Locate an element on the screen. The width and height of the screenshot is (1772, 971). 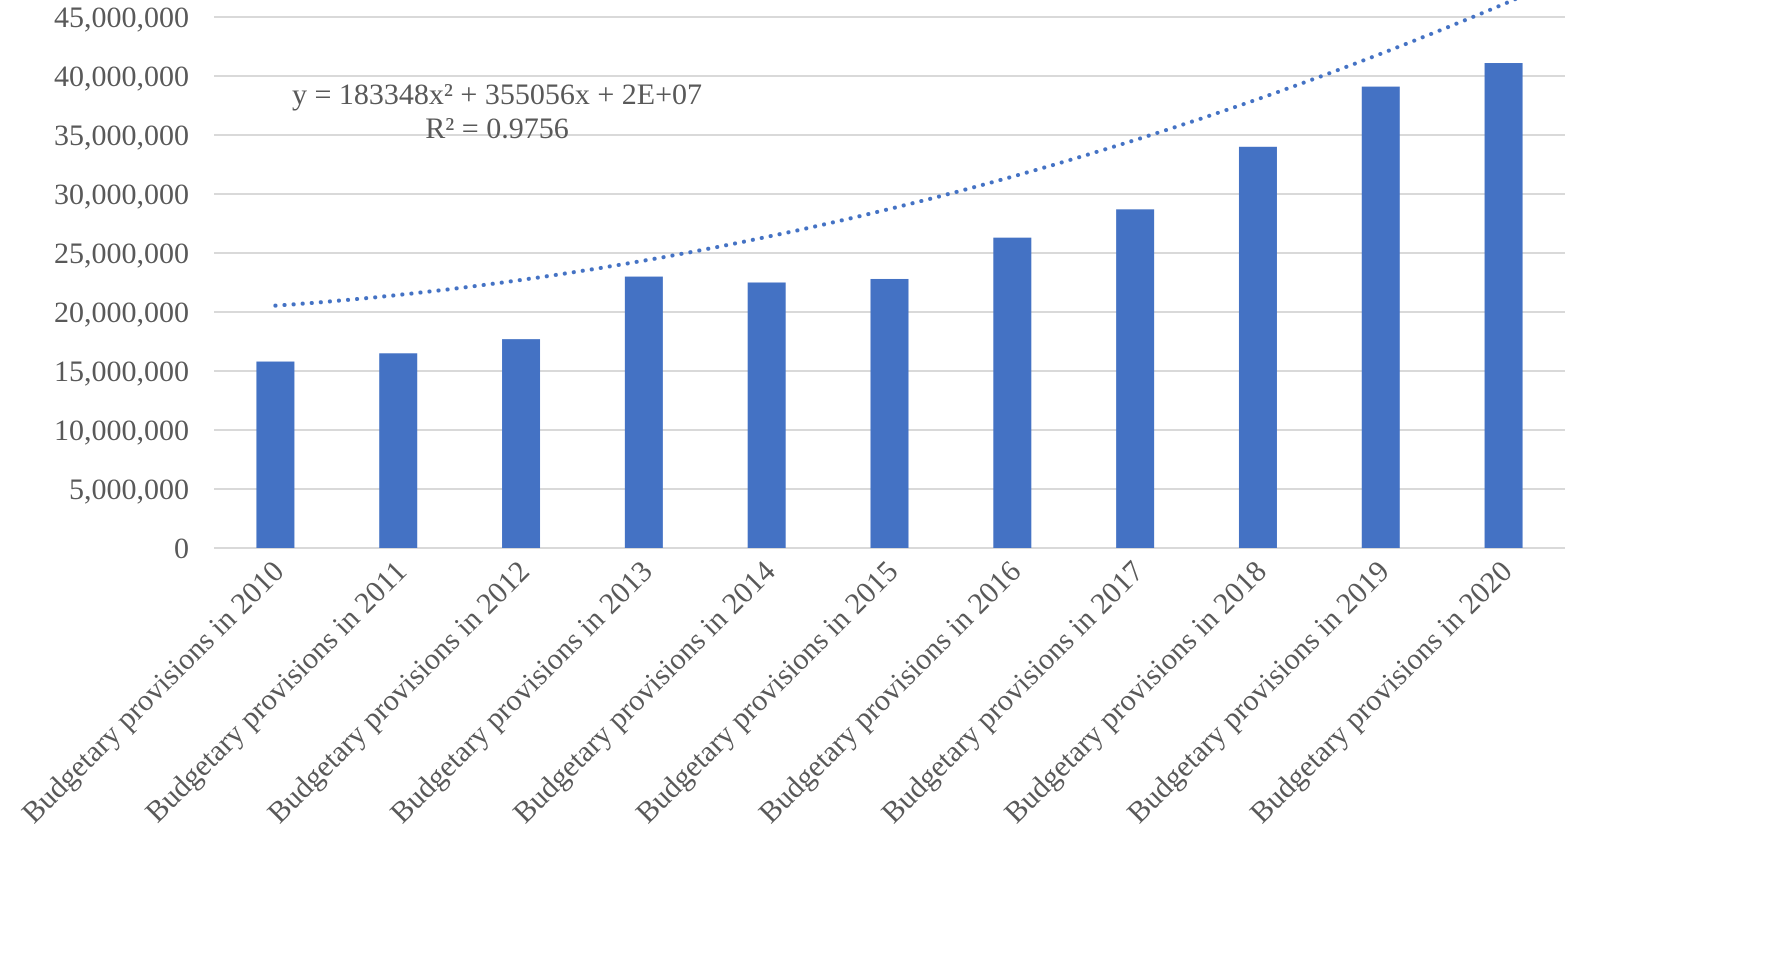
y-tick-label: 45,000,000 is located at coordinates (121, 17).